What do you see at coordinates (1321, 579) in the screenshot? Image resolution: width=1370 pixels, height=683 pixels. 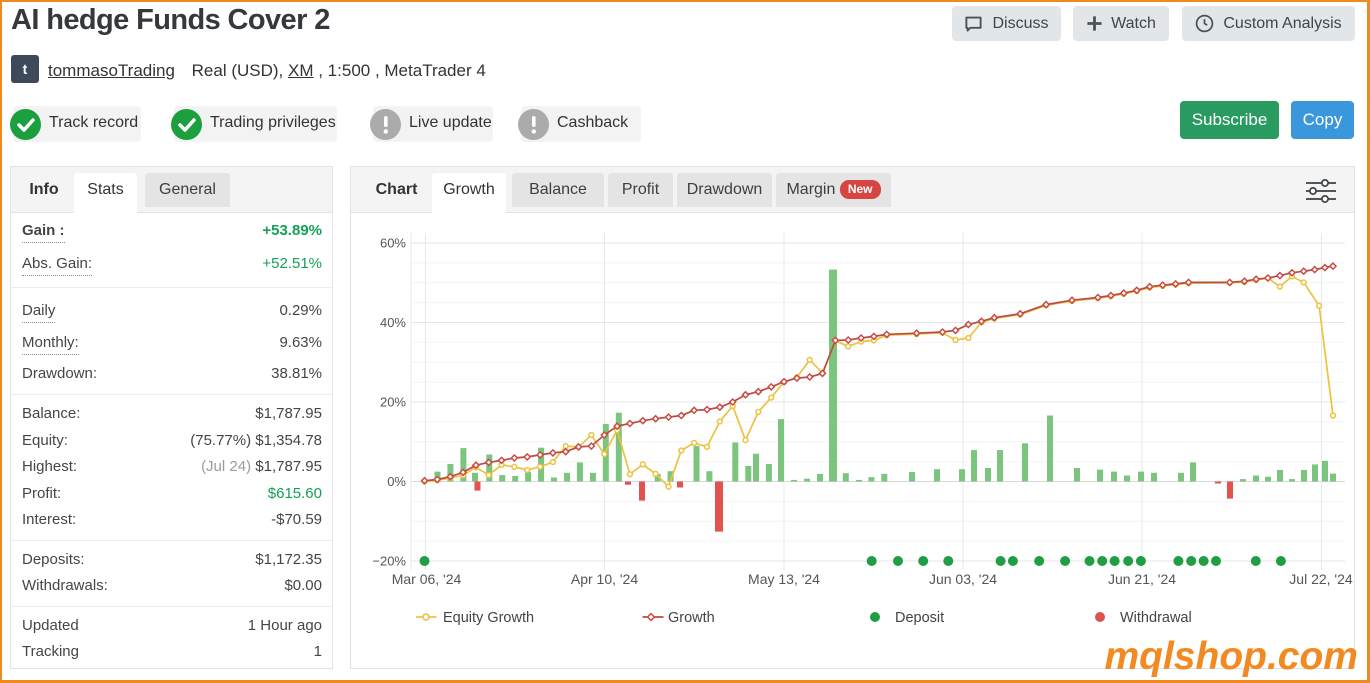 I see `svg-text: Jul 22, '24` at bounding box center [1321, 579].